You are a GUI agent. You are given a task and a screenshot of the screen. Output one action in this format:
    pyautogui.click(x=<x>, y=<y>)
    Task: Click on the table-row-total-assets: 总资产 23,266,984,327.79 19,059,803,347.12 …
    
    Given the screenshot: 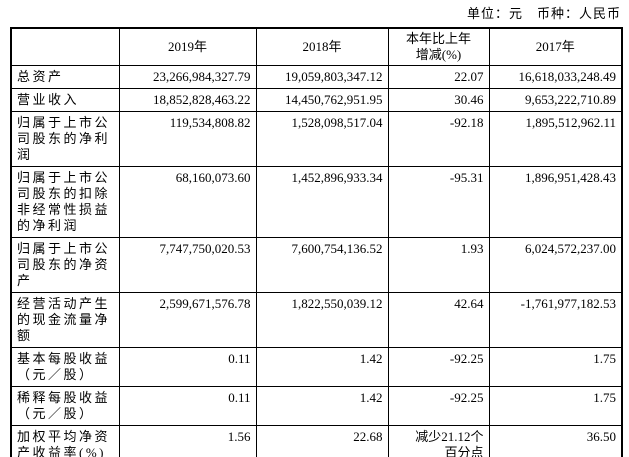 What is the action you would take?
    pyautogui.click(x=316, y=77)
    